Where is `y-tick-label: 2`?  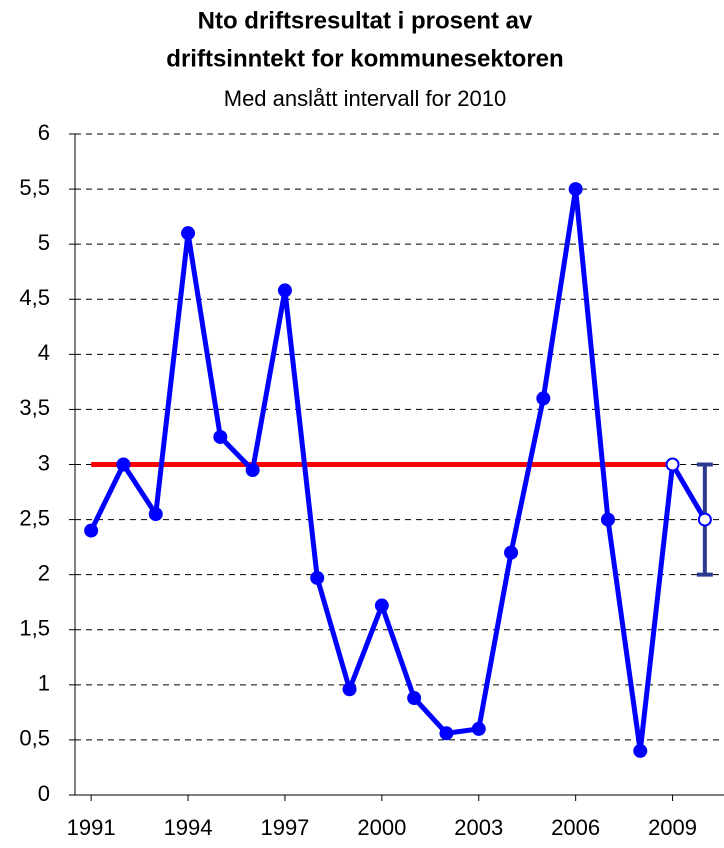 y-tick-label: 2 is located at coordinates (44, 572).